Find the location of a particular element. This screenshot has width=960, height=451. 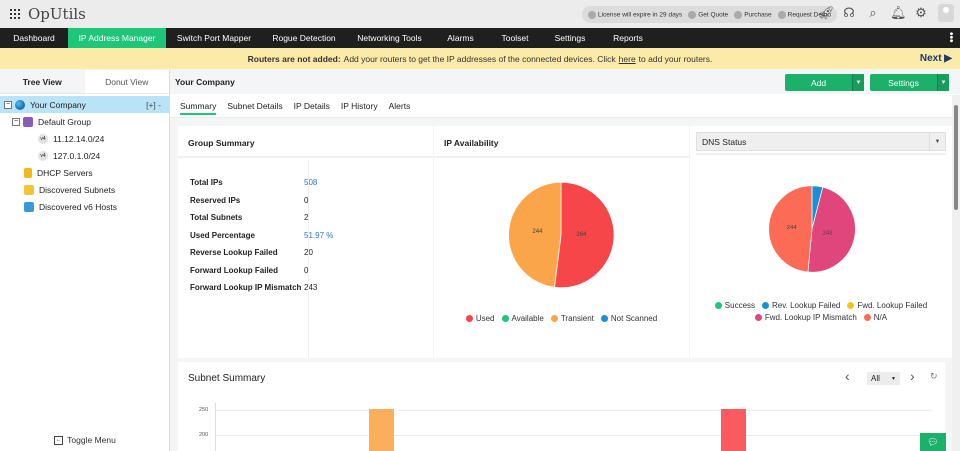

chat-button: 💬︎ is located at coordinates (933, 442).